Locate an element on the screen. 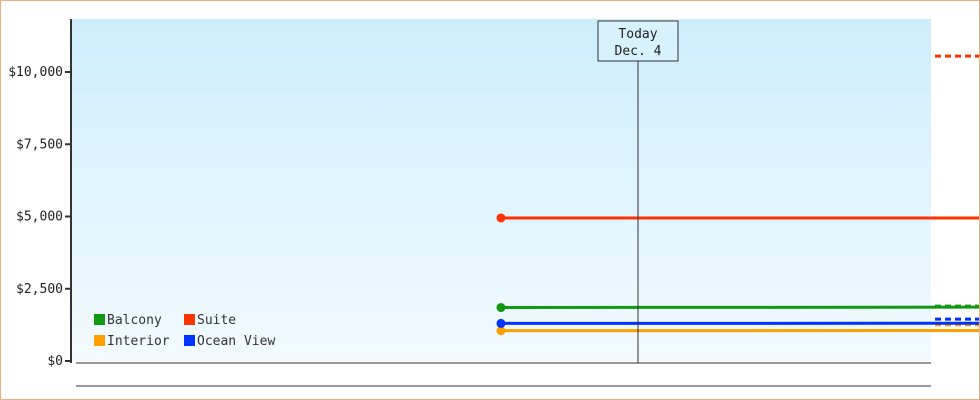  legend-label: Interior is located at coordinates (138, 341).